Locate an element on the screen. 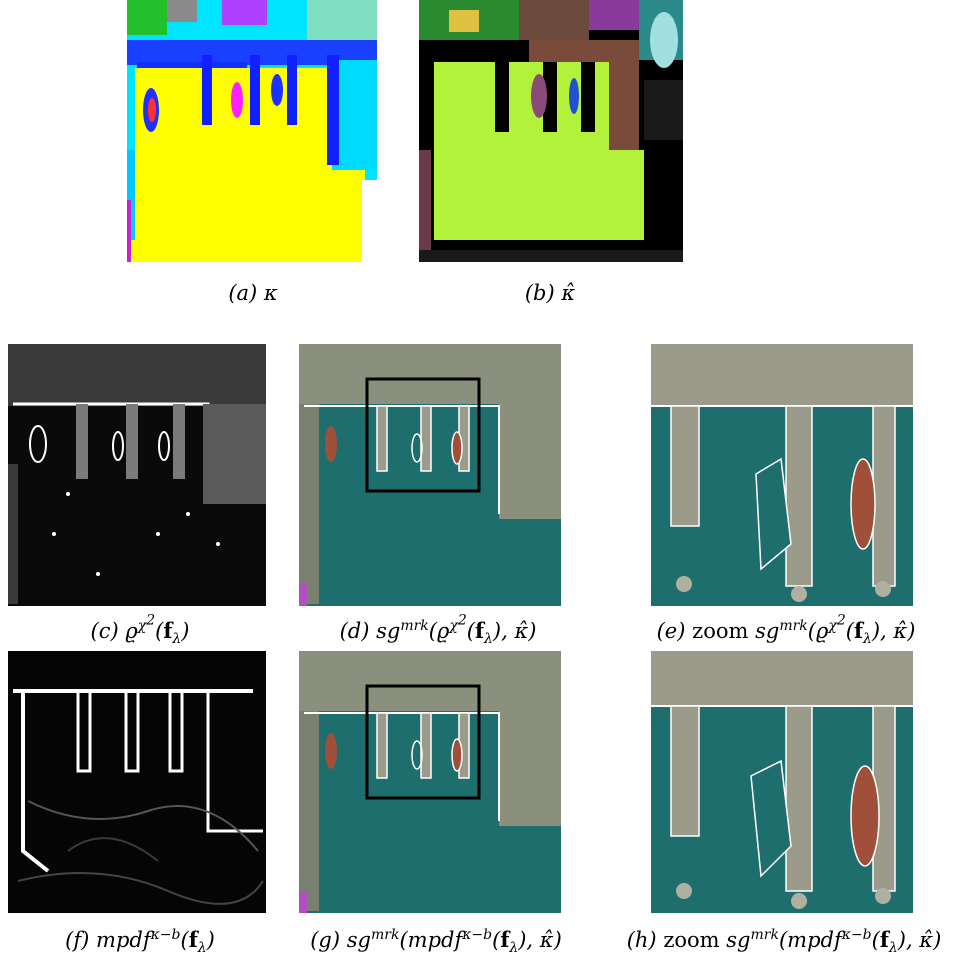 The height and width of the screenshot is (961, 972). caption-d: (d) sgmrk(ϱχ2(fλ), κ̂) is located at coordinates (438, 630).